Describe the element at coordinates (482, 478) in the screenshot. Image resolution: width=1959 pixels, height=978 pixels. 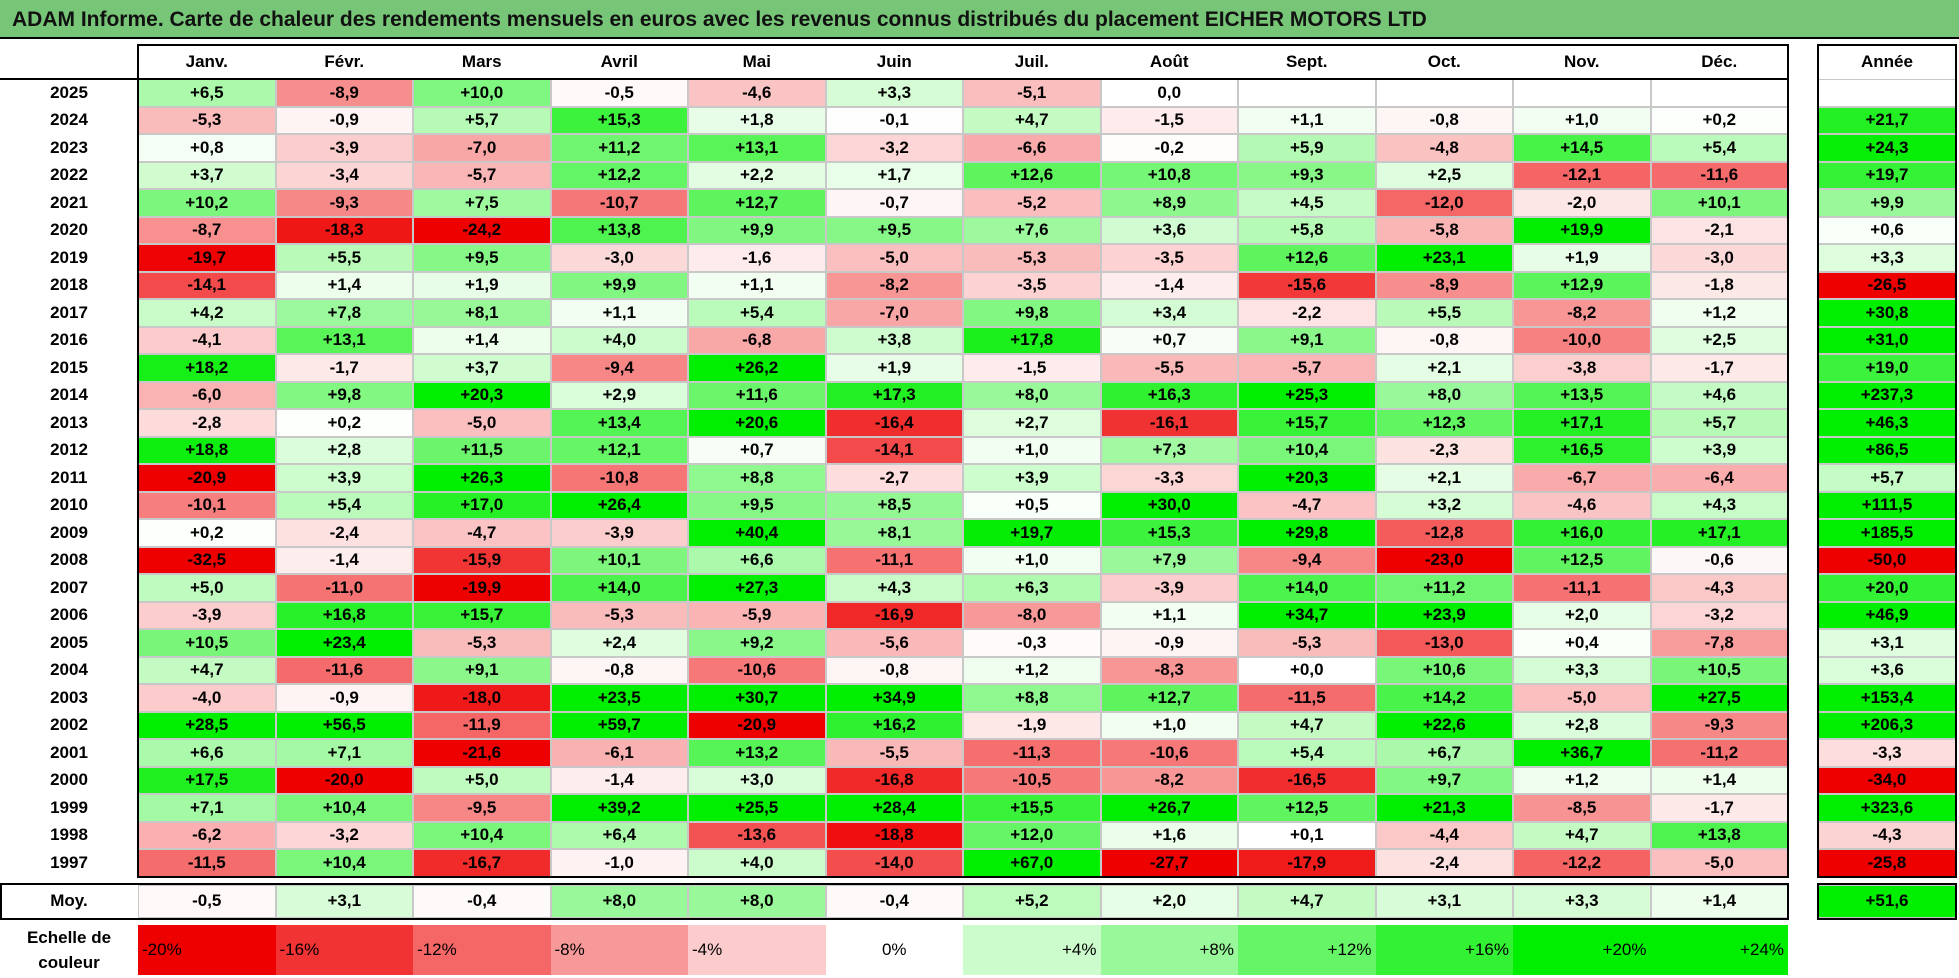
I see `heatmap-cell: +26,3` at that location.